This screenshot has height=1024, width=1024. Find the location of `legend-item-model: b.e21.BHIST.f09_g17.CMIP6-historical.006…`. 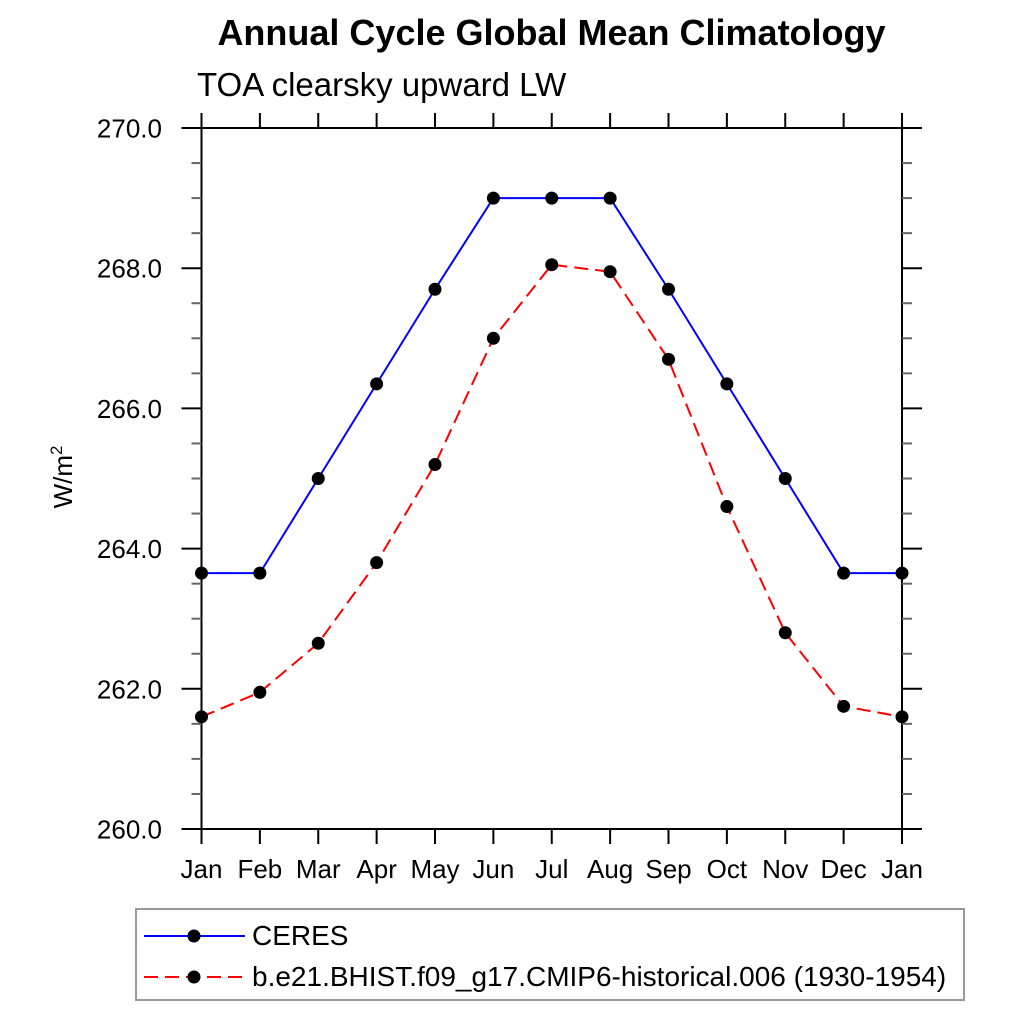

legend-item-model: b.e21.BHIST.f09_g17.CMIP6-historical.006… is located at coordinates (544, 977).